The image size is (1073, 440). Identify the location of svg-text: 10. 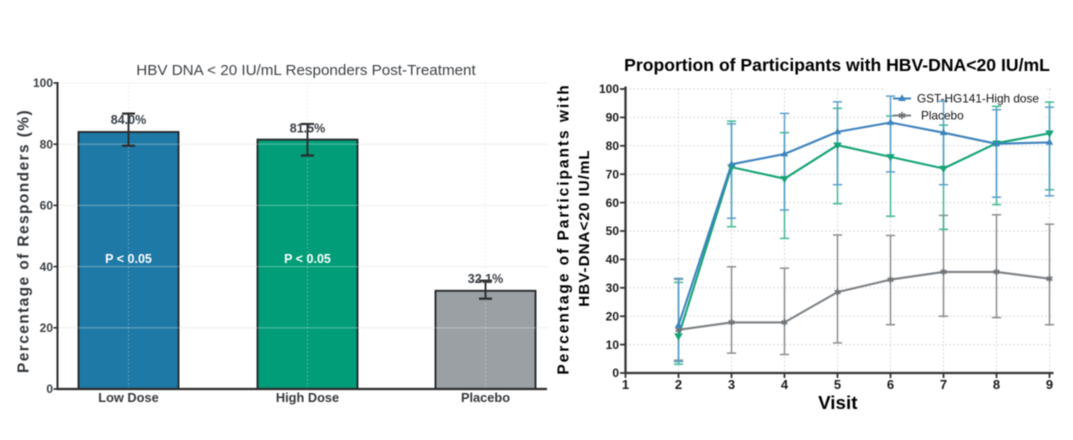
(613, 345).